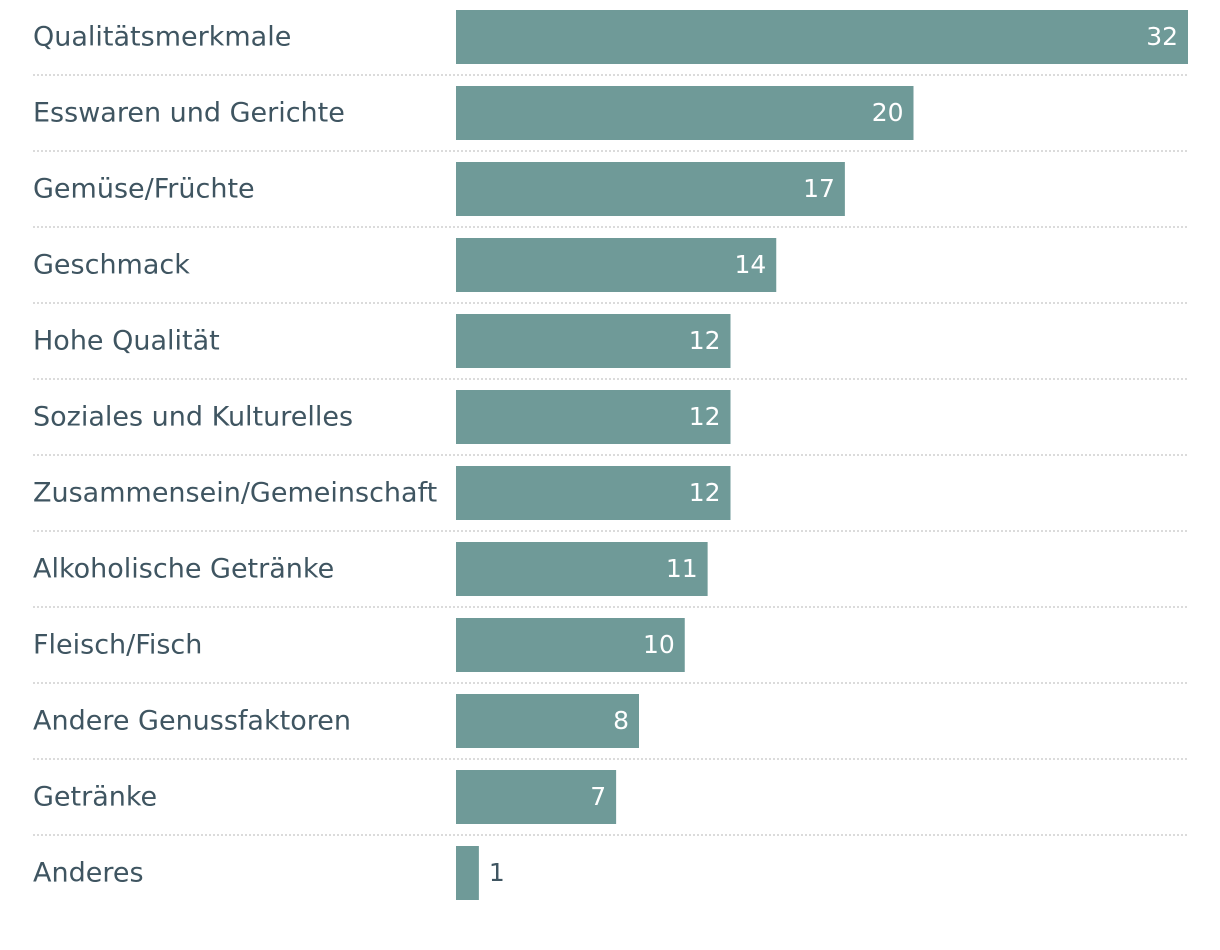 Image resolution: width=1220 pixels, height=950 pixels. I want to click on category-label: Esswaren und Gerichte, so click(189, 113).